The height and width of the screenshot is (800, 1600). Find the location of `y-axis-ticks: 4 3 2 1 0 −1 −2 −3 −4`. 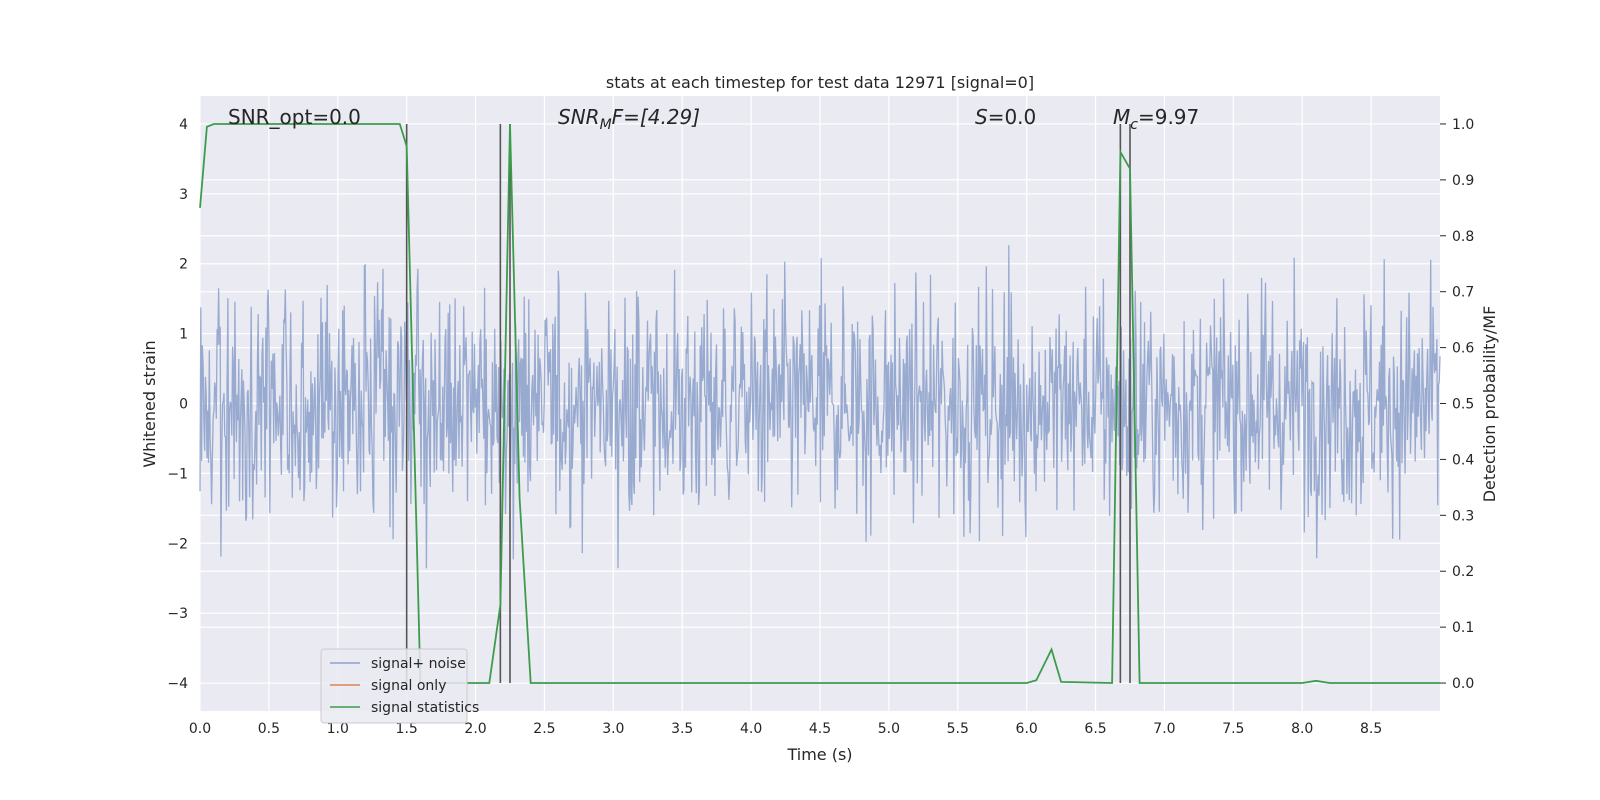

y-axis-ticks: 4 3 2 1 0 −1 −2 −3 −4 is located at coordinates (177, 404).